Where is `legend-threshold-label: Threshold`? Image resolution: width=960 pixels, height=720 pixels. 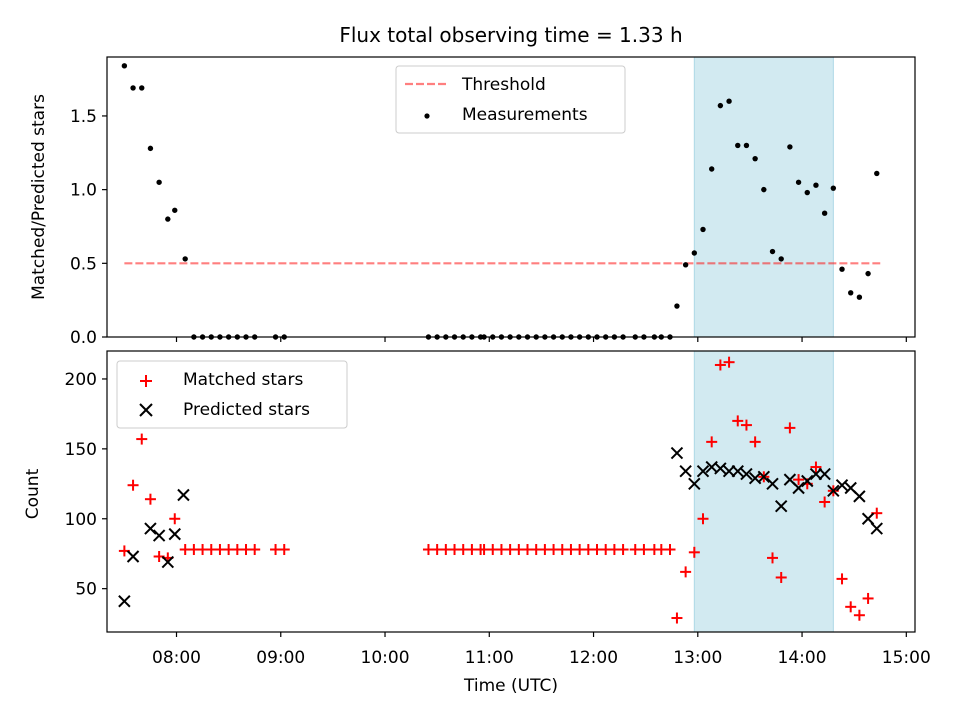 legend-threshold-label: Threshold is located at coordinates (503, 85).